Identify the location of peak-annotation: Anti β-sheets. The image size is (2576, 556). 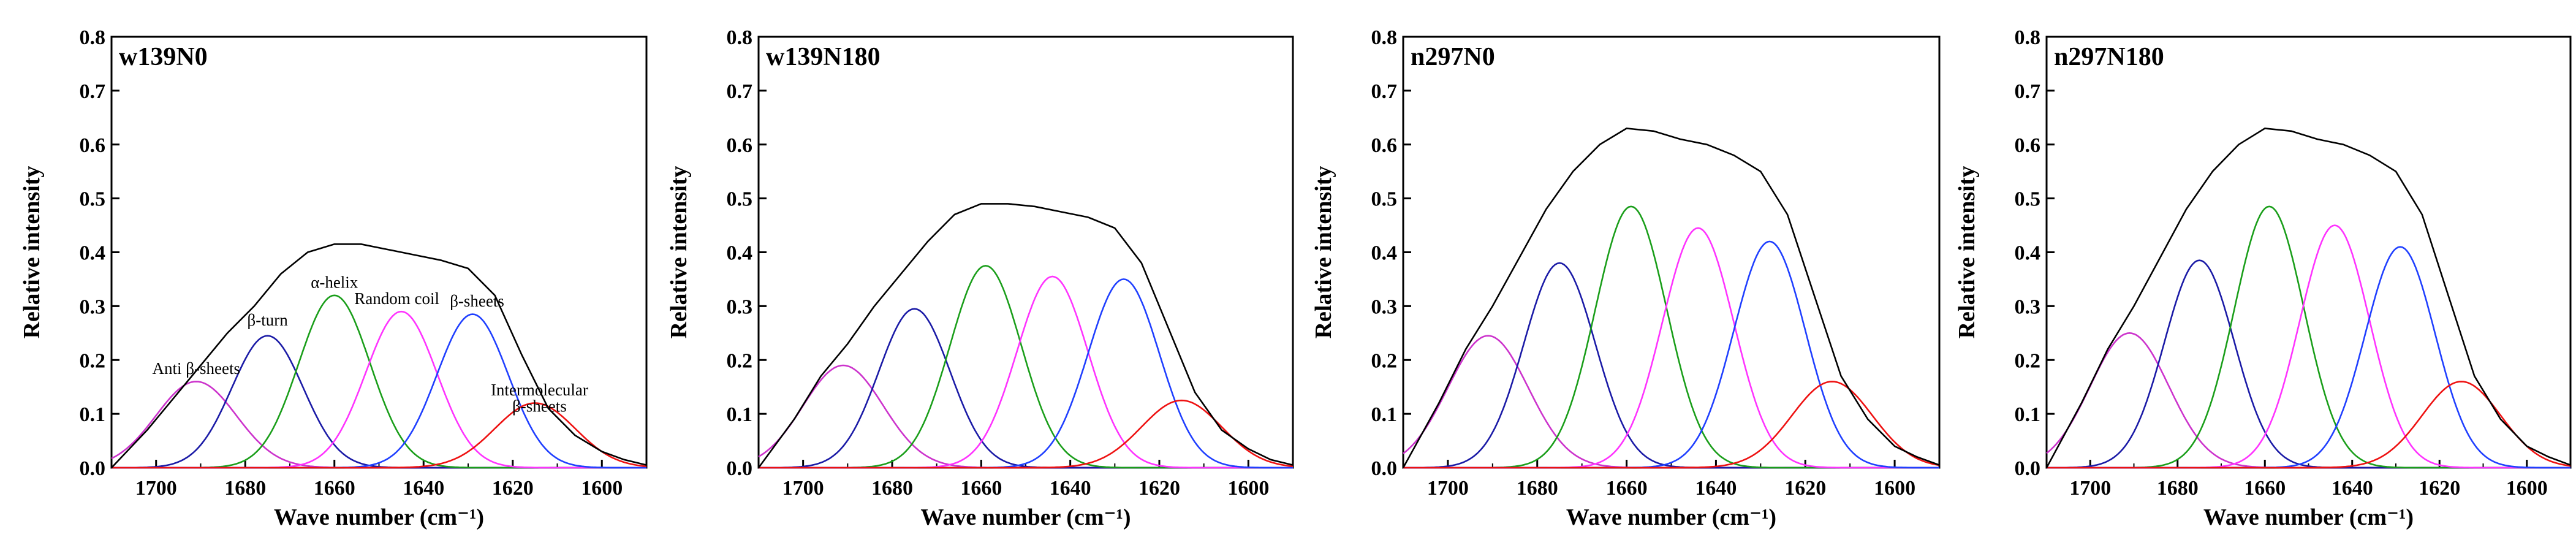
(196, 368).